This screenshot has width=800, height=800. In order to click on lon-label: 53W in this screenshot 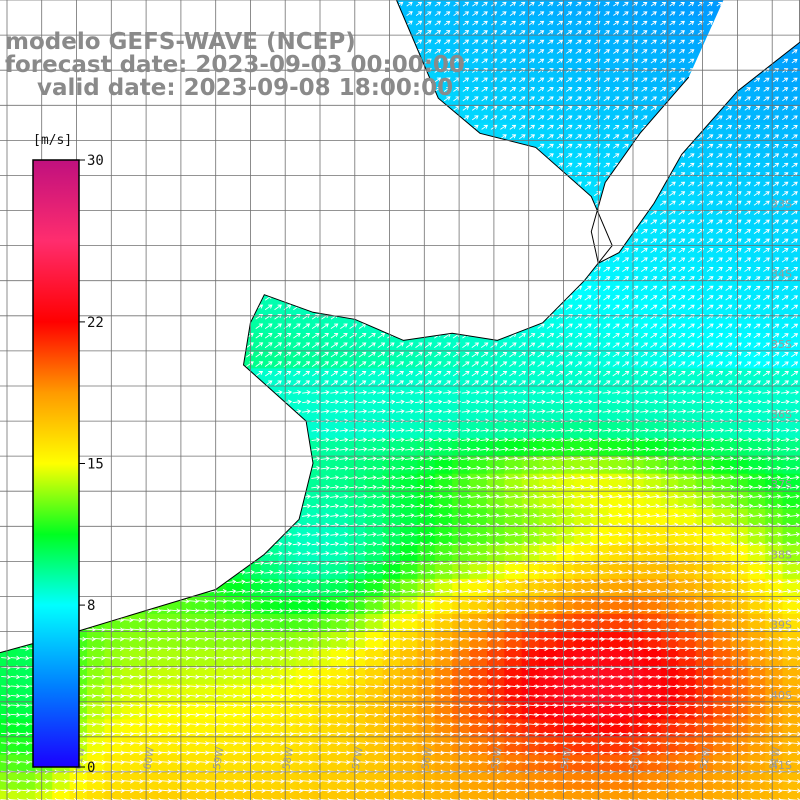, I will do `click(636, 758)`.